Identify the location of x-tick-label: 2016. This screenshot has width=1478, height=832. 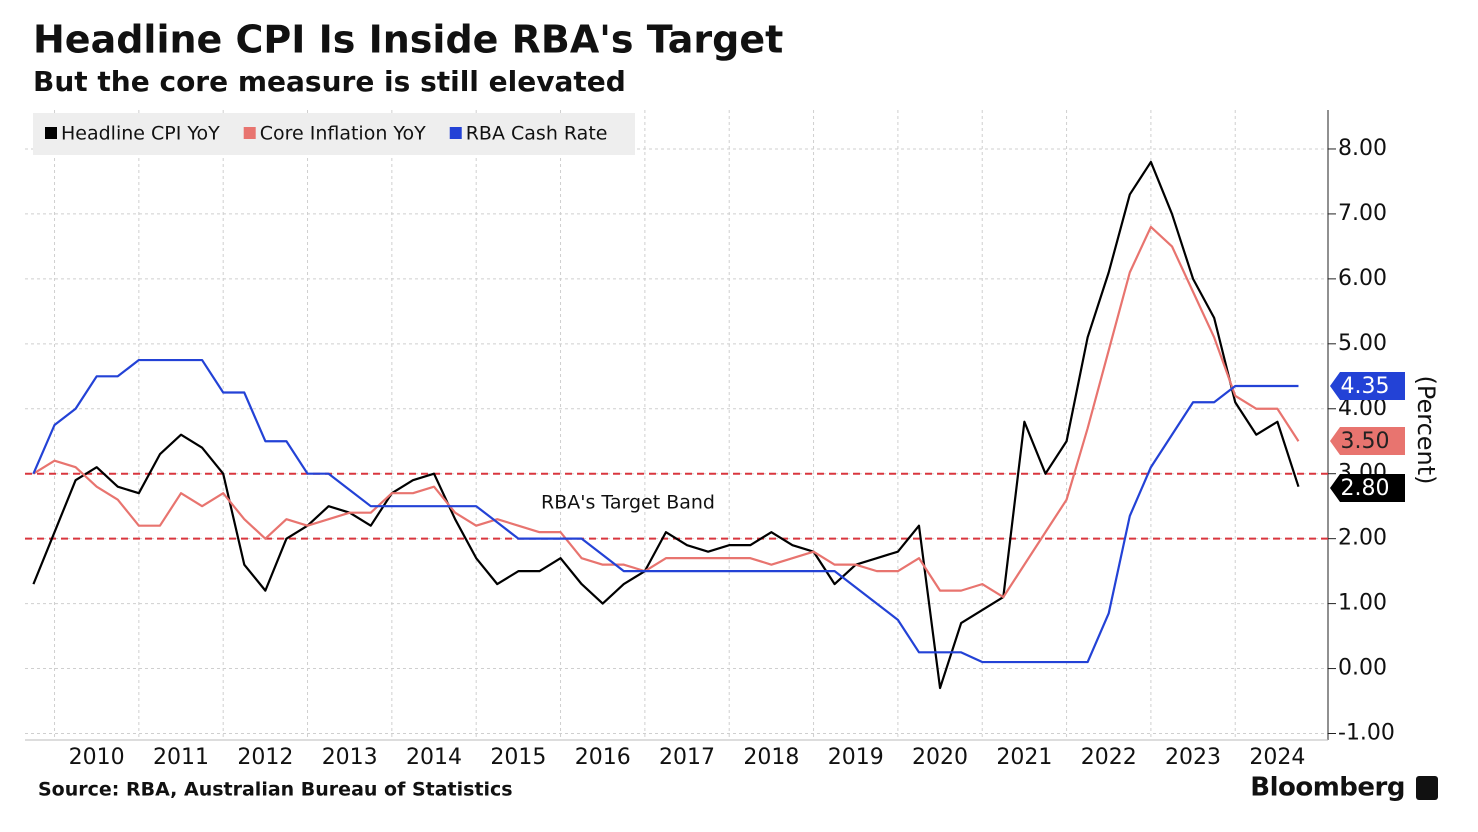
(603, 757).